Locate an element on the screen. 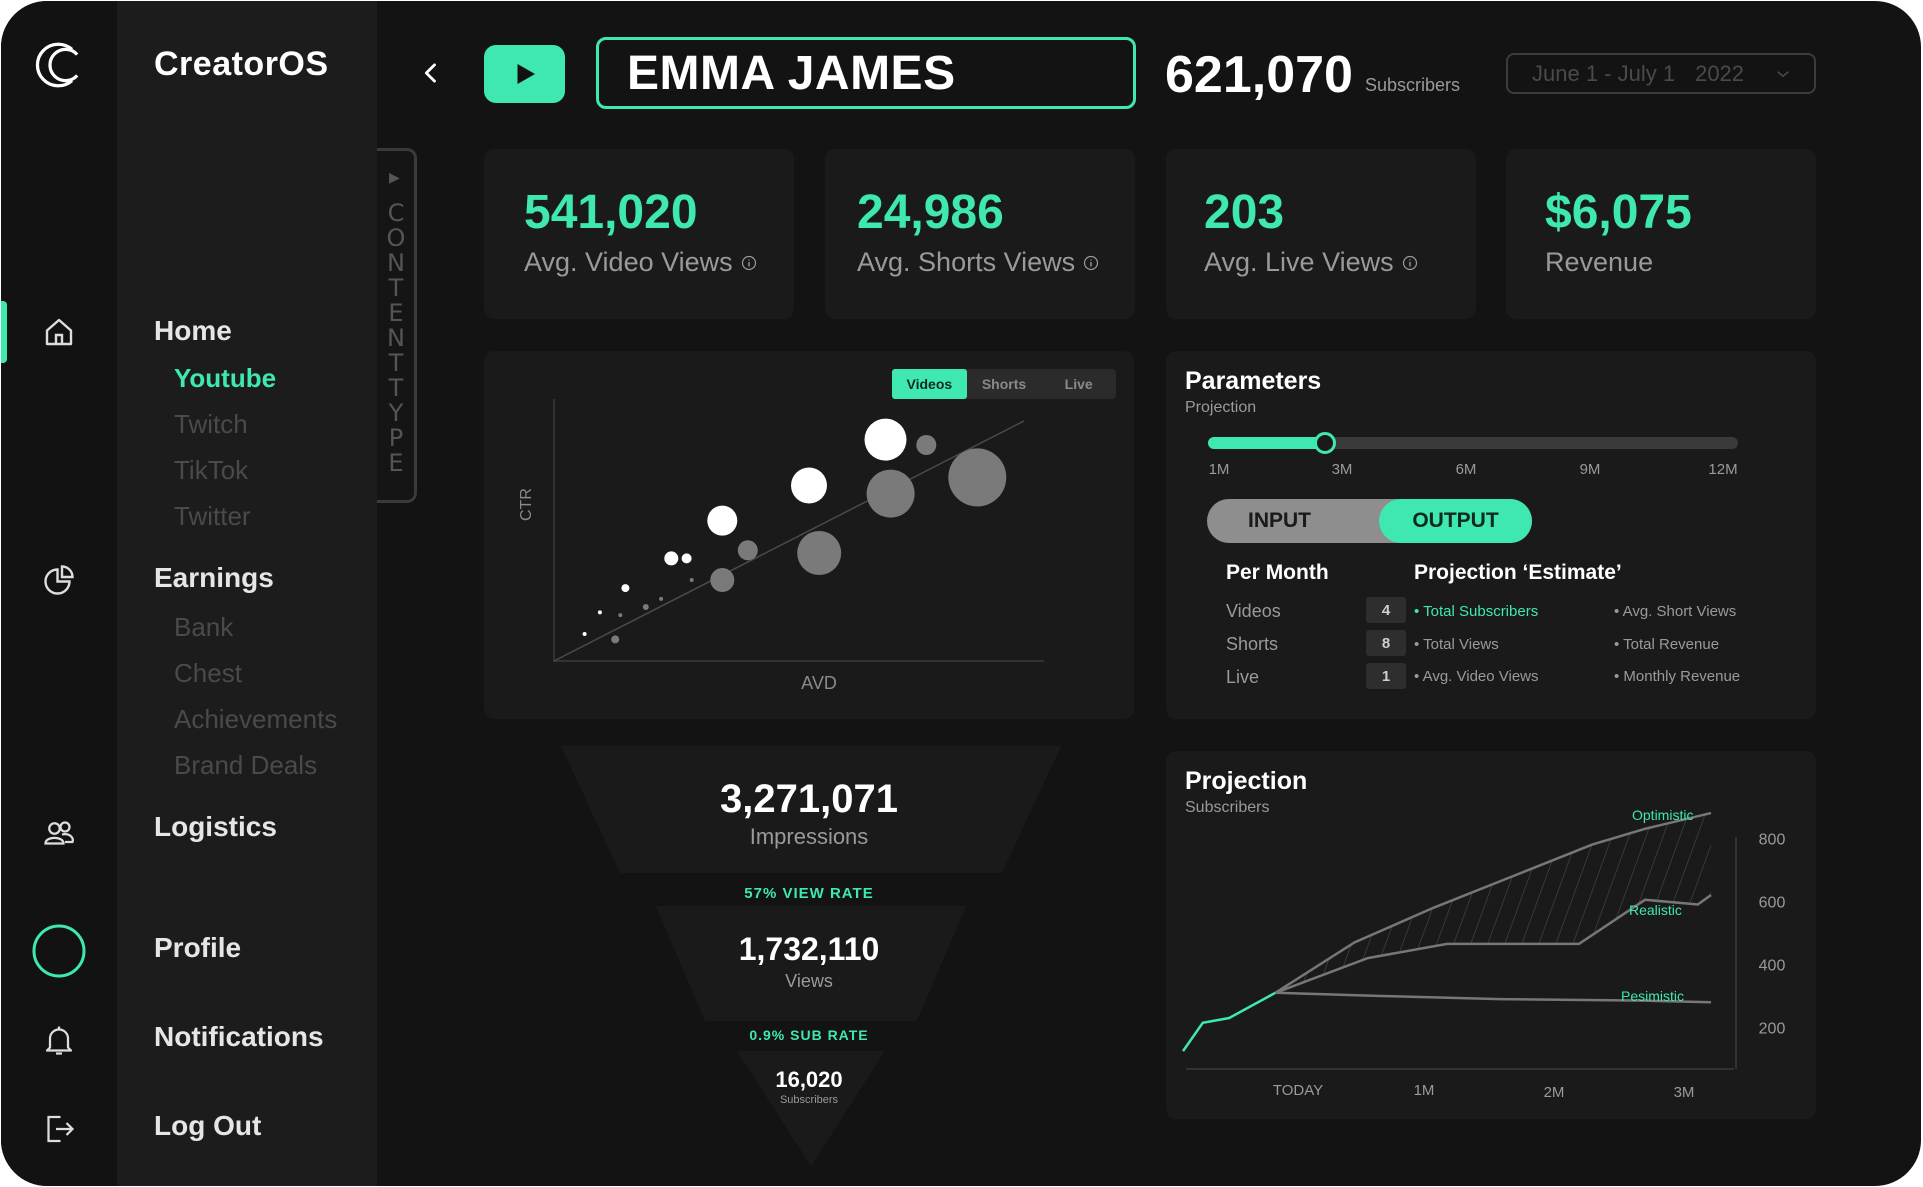  nav-logistics: Logistics is located at coordinates (215, 826).